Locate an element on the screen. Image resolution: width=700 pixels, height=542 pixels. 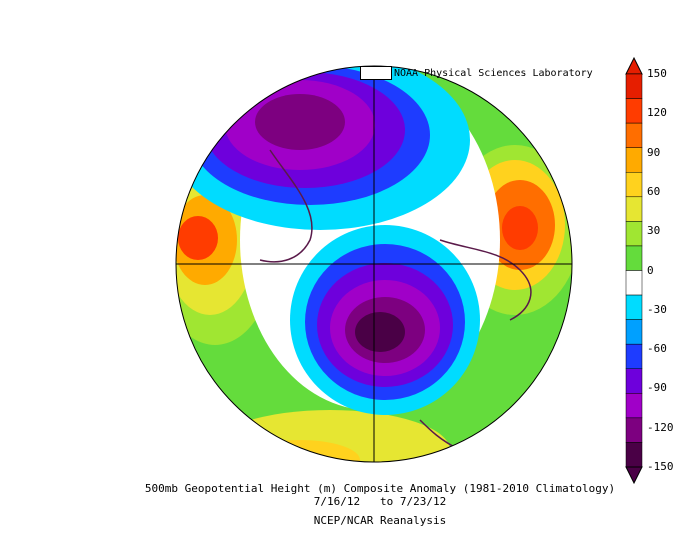
colorbar-arrow-top is located at coordinates (634, 65).